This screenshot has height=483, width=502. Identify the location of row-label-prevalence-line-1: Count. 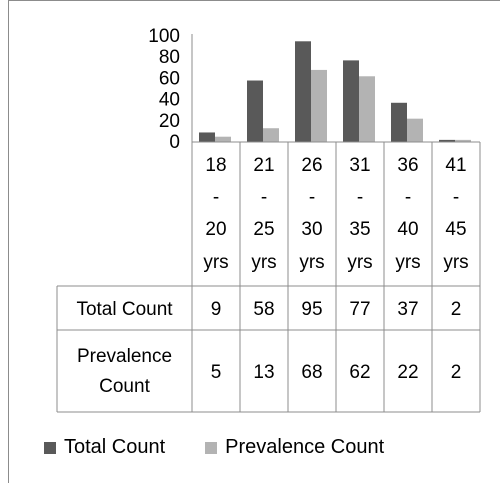
(124, 386).